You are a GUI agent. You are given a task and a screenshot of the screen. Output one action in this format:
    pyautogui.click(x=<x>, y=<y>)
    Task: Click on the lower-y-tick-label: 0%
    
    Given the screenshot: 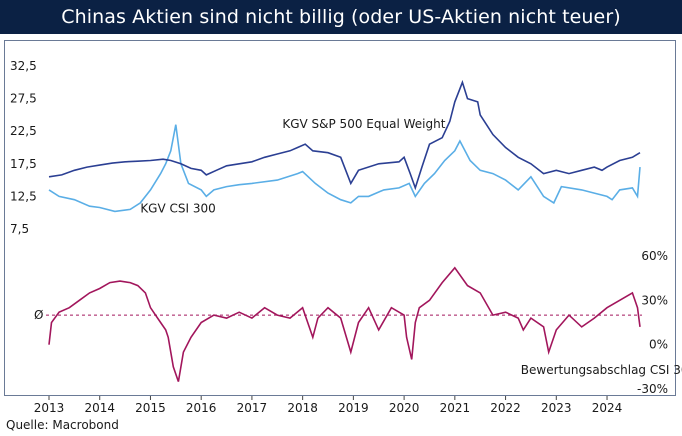 What is the action you would take?
    pyautogui.click(x=658, y=345)
    